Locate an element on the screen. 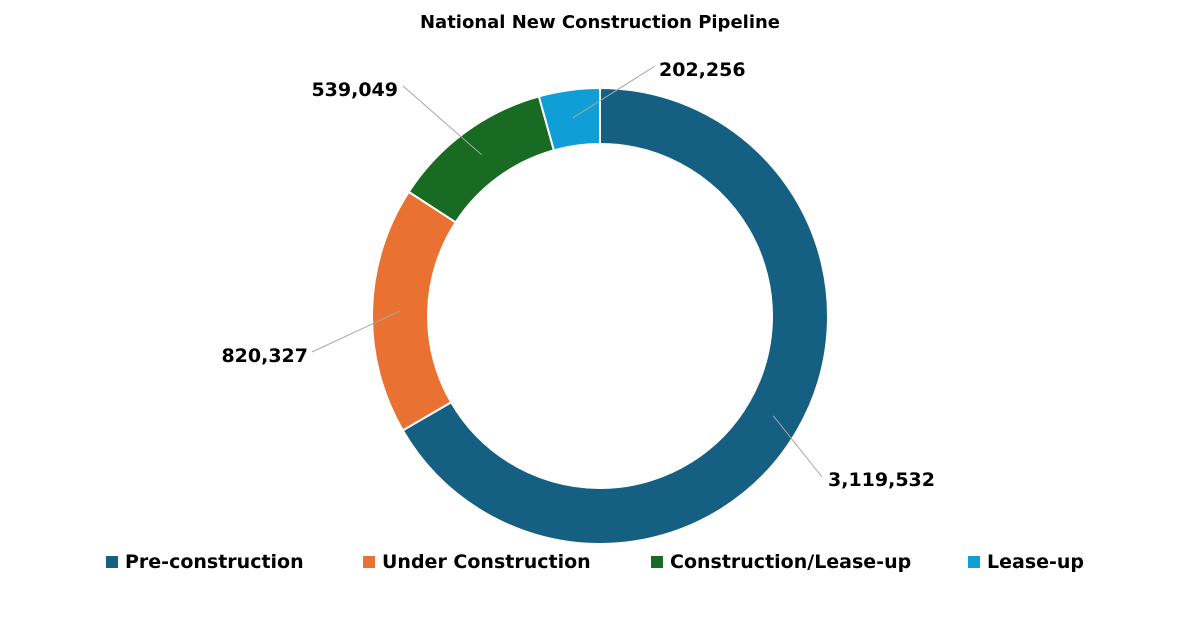 The width and height of the screenshot is (1200, 636). data-label: 820,327 is located at coordinates (264, 356).